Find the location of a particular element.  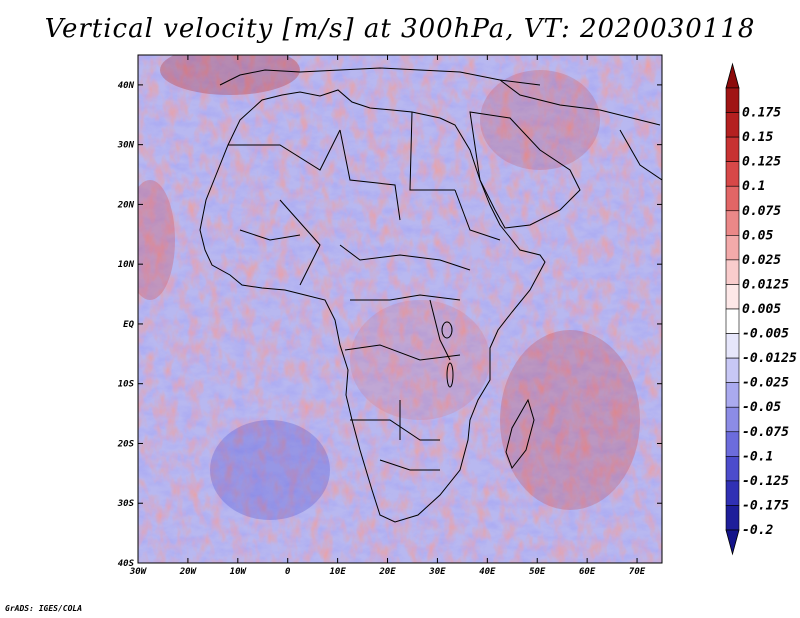

colorbar-label: -0.175 is located at coordinates (765, 505).